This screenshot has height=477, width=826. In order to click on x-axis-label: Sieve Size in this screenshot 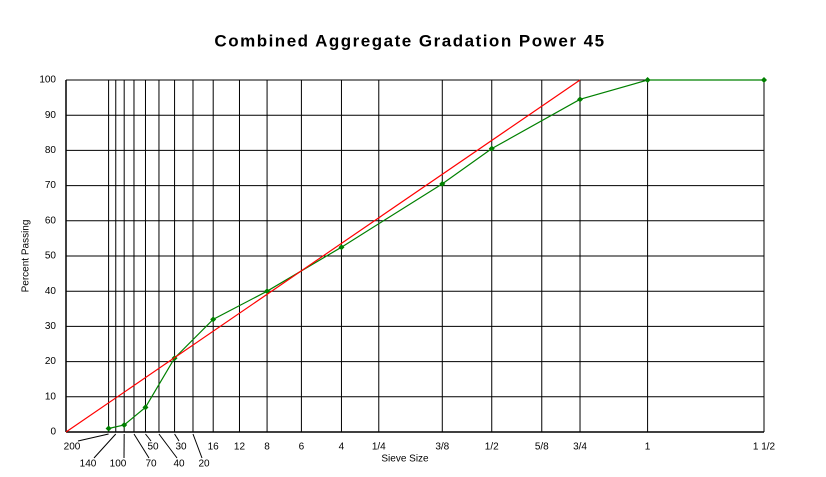, I will do `click(405, 459)`.